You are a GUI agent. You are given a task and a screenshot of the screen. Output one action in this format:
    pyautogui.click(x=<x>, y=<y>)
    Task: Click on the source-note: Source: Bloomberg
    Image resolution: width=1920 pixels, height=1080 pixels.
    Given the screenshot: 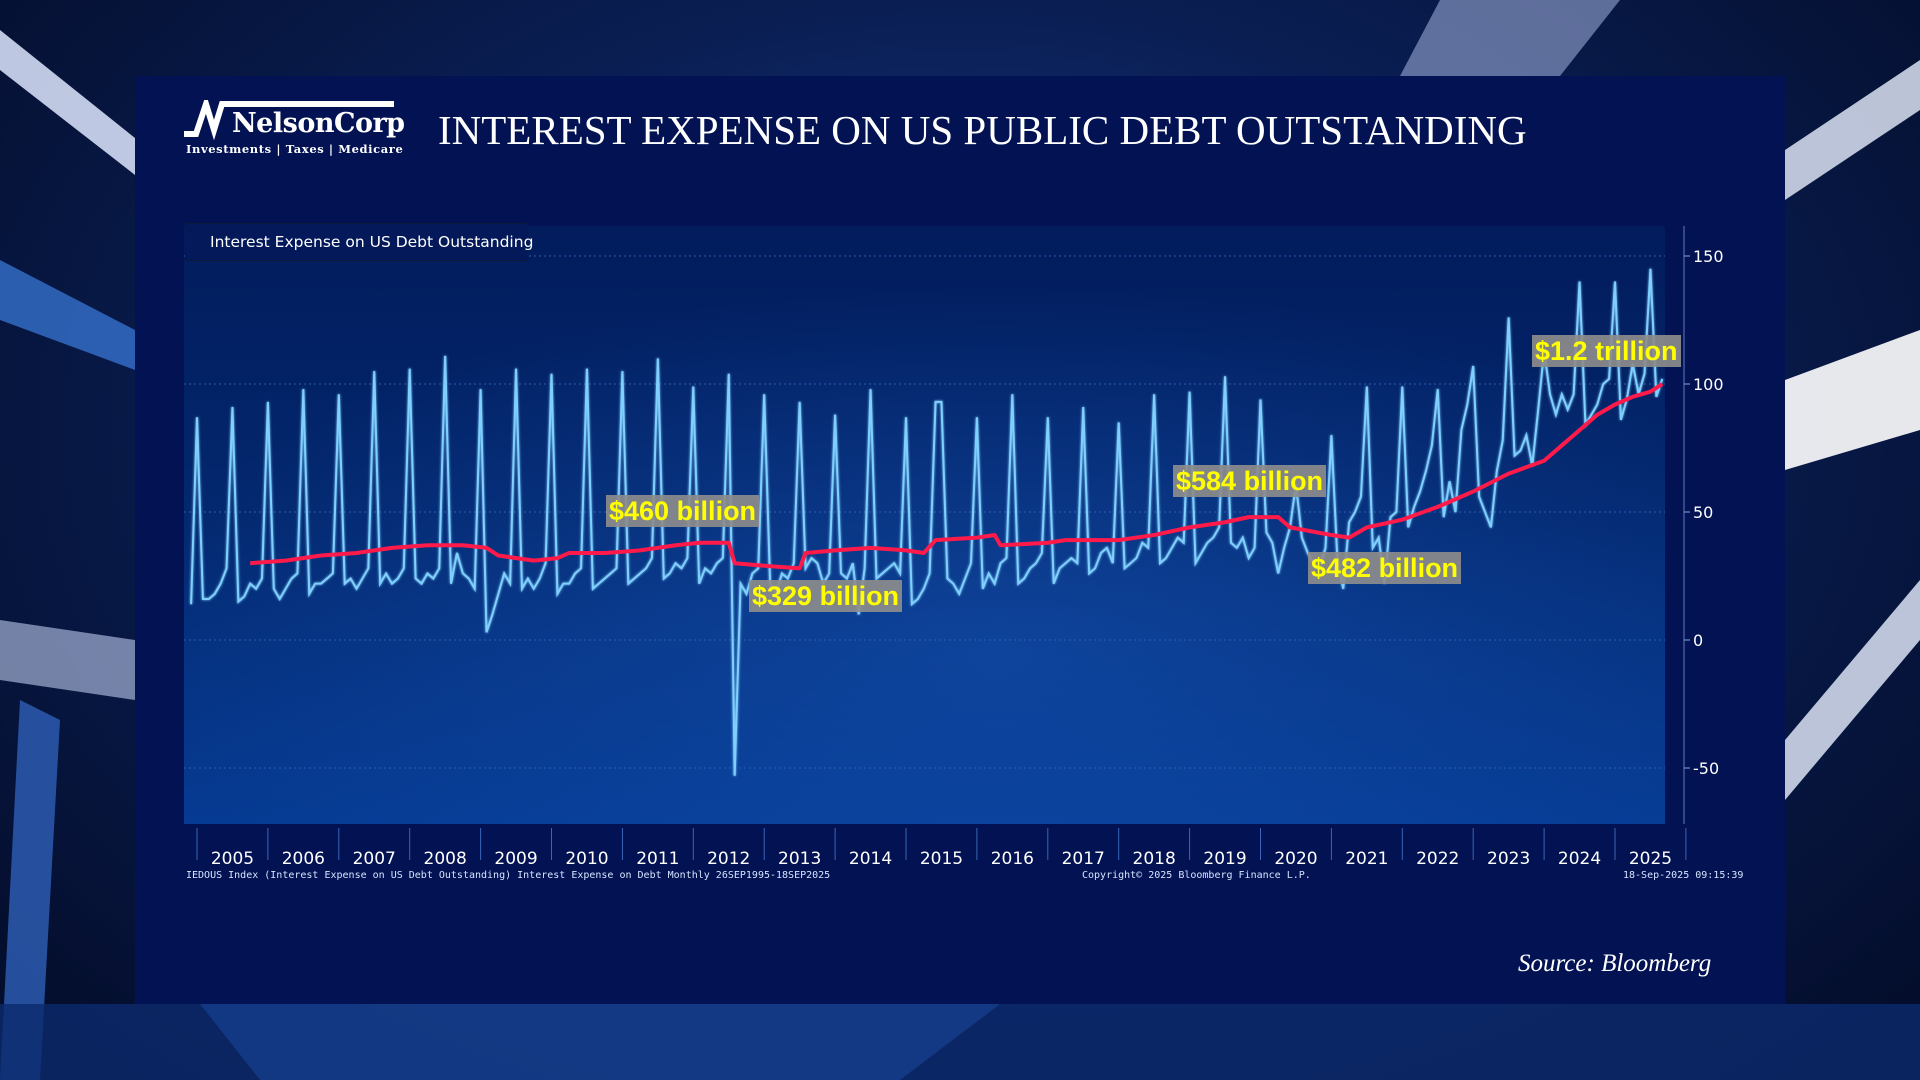 What is the action you would take?
    pyautogui.click(x=1615, y=963)
    